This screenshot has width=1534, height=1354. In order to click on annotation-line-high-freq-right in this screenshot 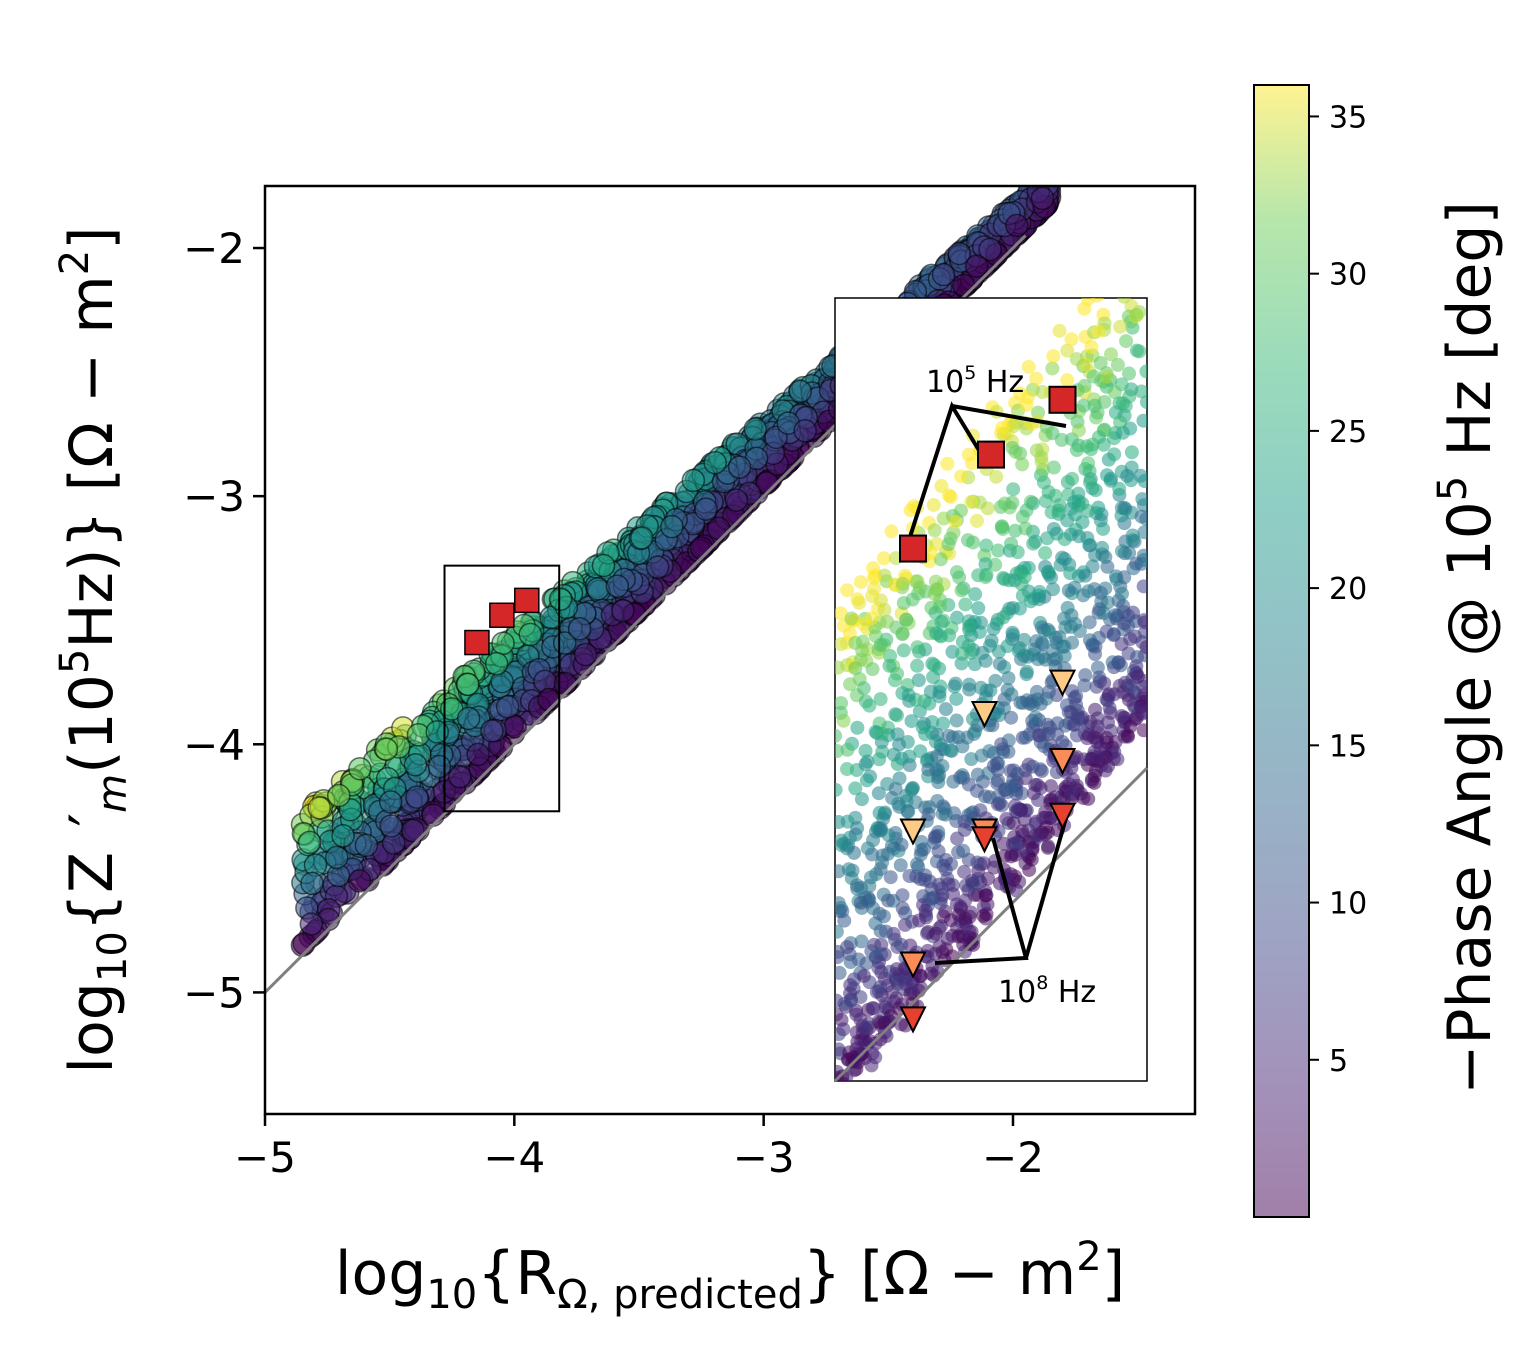, I will do `click(1009, 416)`.